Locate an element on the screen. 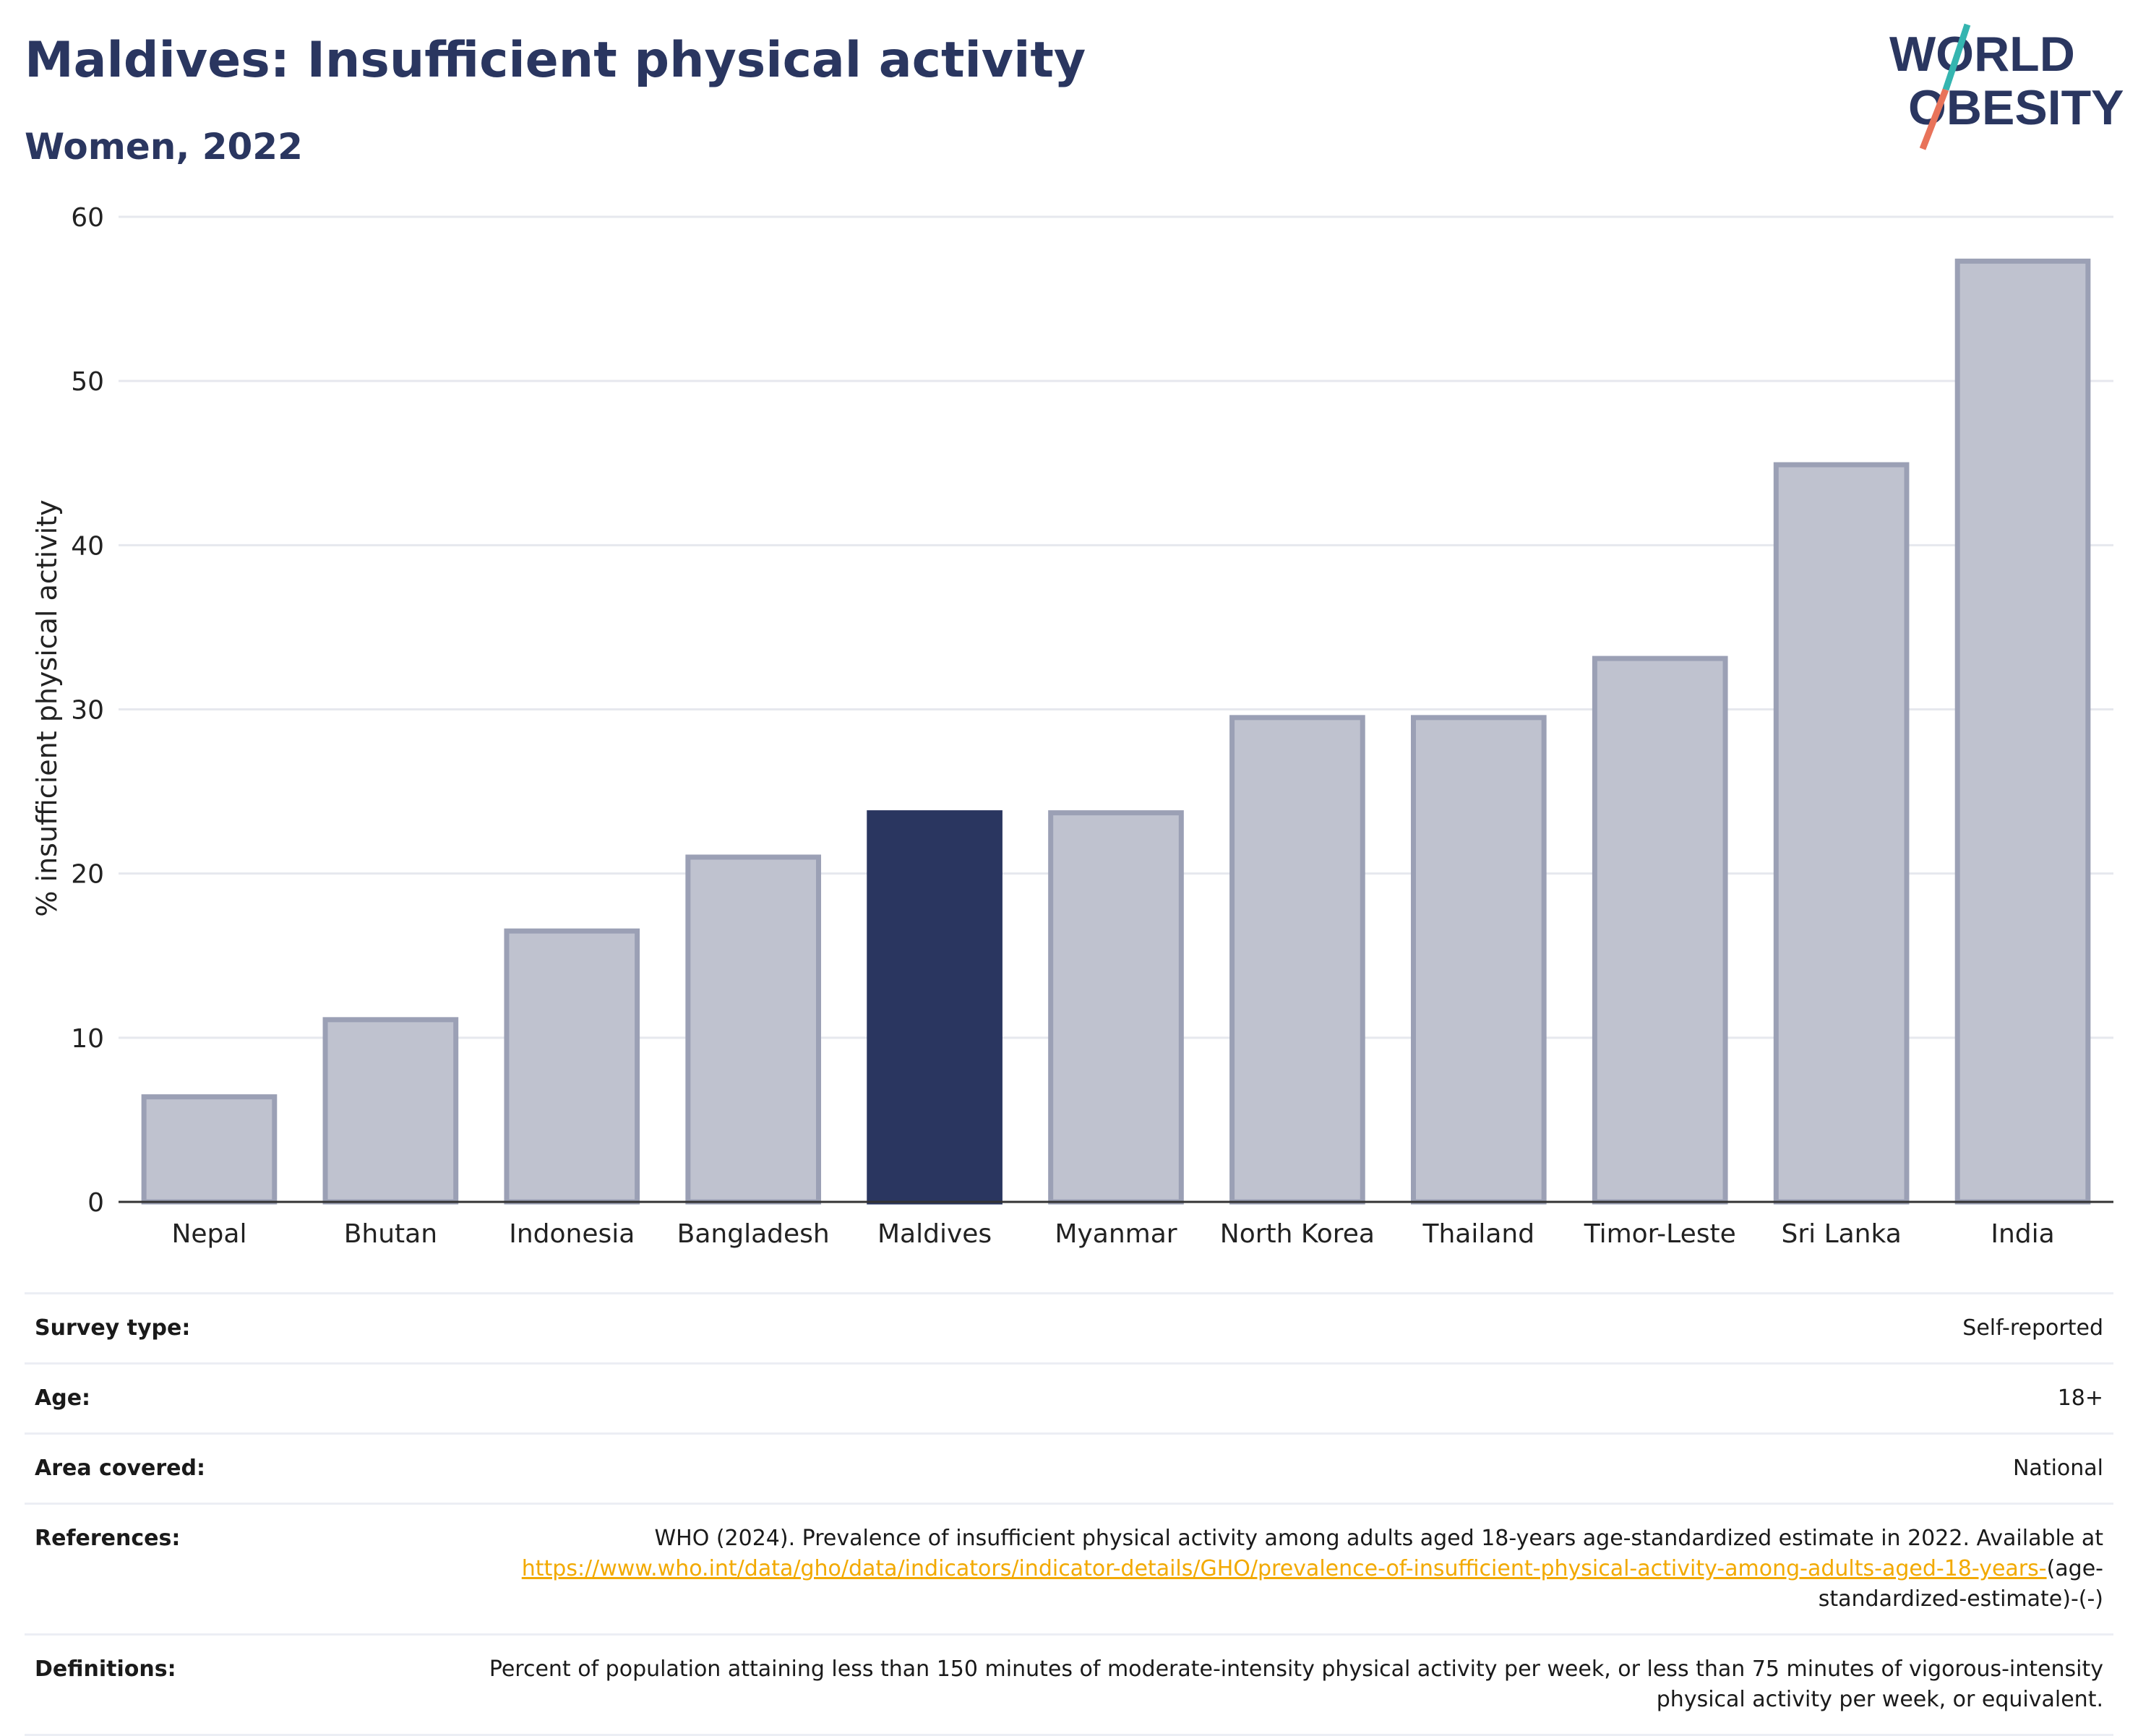 This screenshot has width=2138, height=1736. bar-timor-leste is located at coordinates (1660, 930).